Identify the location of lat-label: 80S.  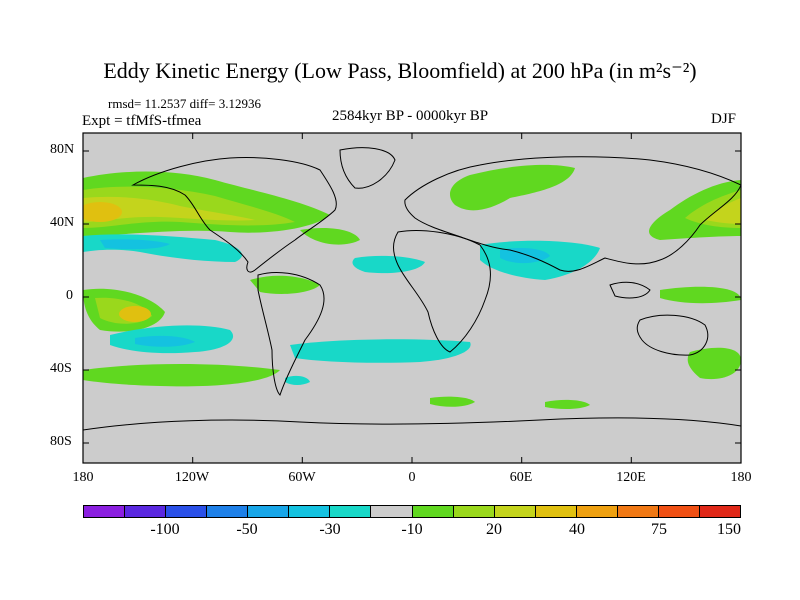
(61, 441).